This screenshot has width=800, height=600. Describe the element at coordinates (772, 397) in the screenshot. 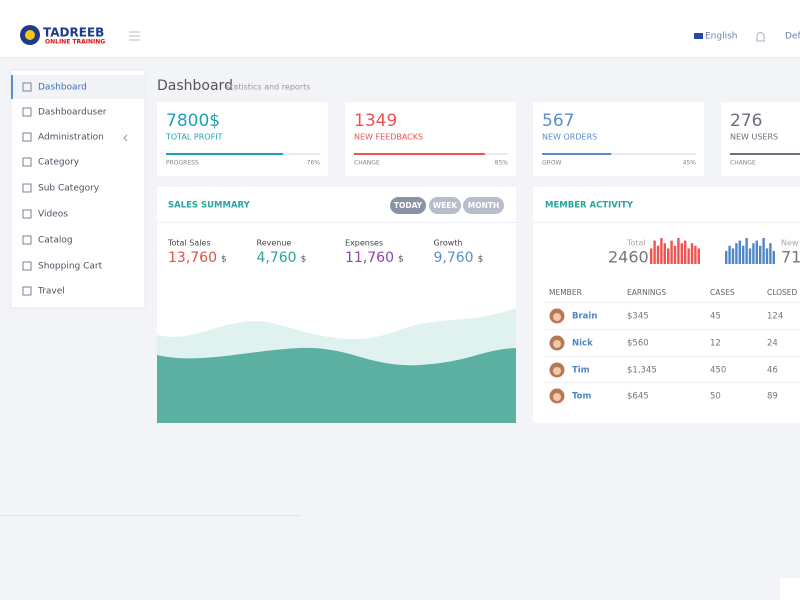

I see `table-cell: 89` at that location.